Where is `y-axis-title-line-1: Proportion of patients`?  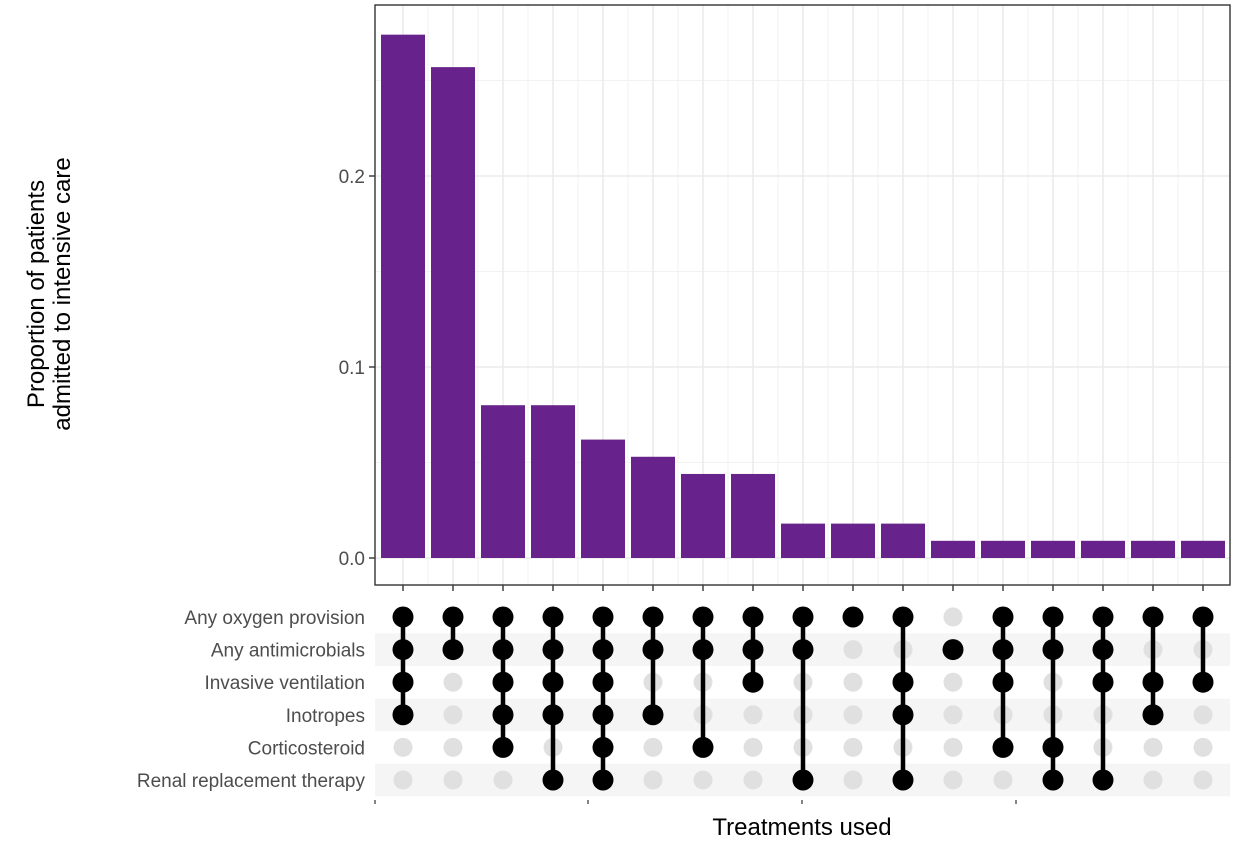
y-axis-title-line-1: Proportion of patients is located at coordinates (36, 294).